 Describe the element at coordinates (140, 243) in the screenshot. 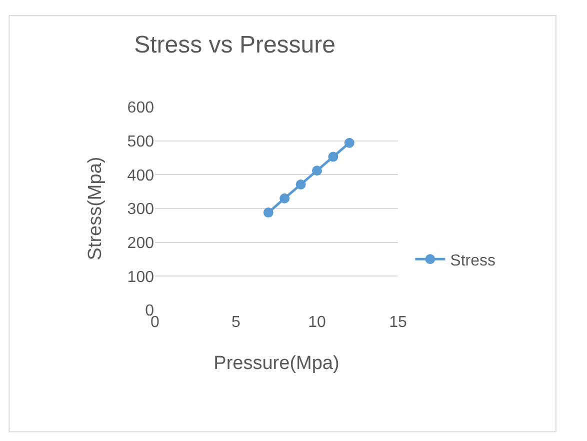

I see `y-tick-label: 200` at that location.